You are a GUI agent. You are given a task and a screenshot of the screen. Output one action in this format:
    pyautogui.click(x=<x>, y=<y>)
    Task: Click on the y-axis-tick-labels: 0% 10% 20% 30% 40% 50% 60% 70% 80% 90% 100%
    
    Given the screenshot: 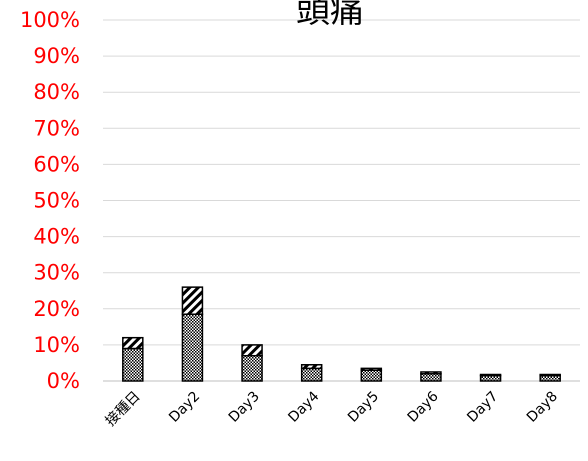 What is the action you would take?
    pyautogui.click(x=50, y=200)
    